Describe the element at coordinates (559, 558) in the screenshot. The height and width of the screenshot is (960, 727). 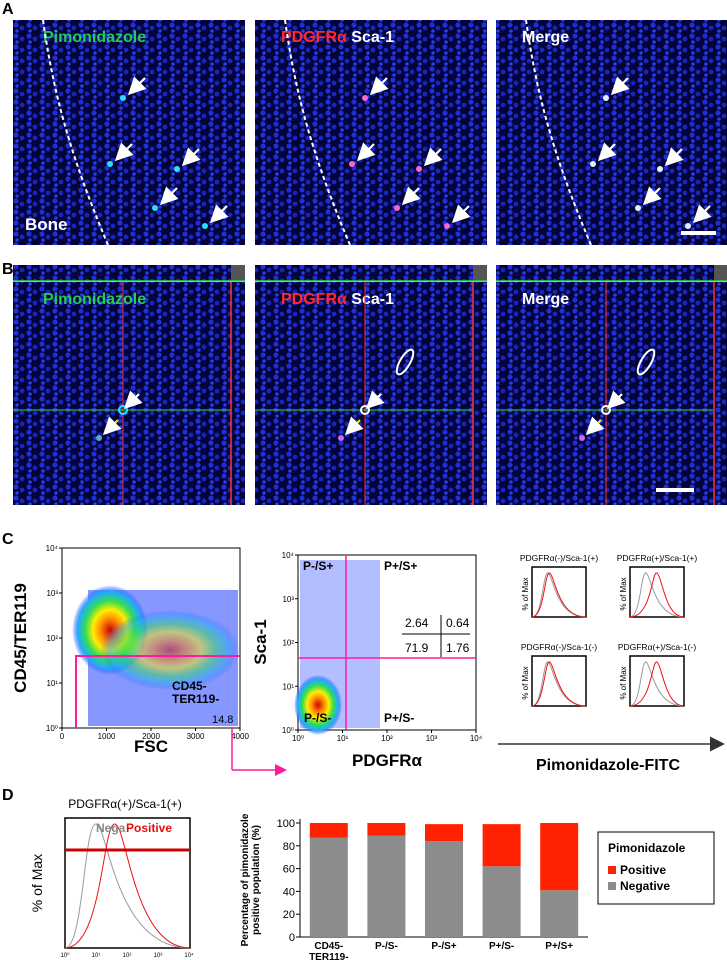
I see `histogram-title: PDGFRα(-)/Sca-1(+)` at that location.